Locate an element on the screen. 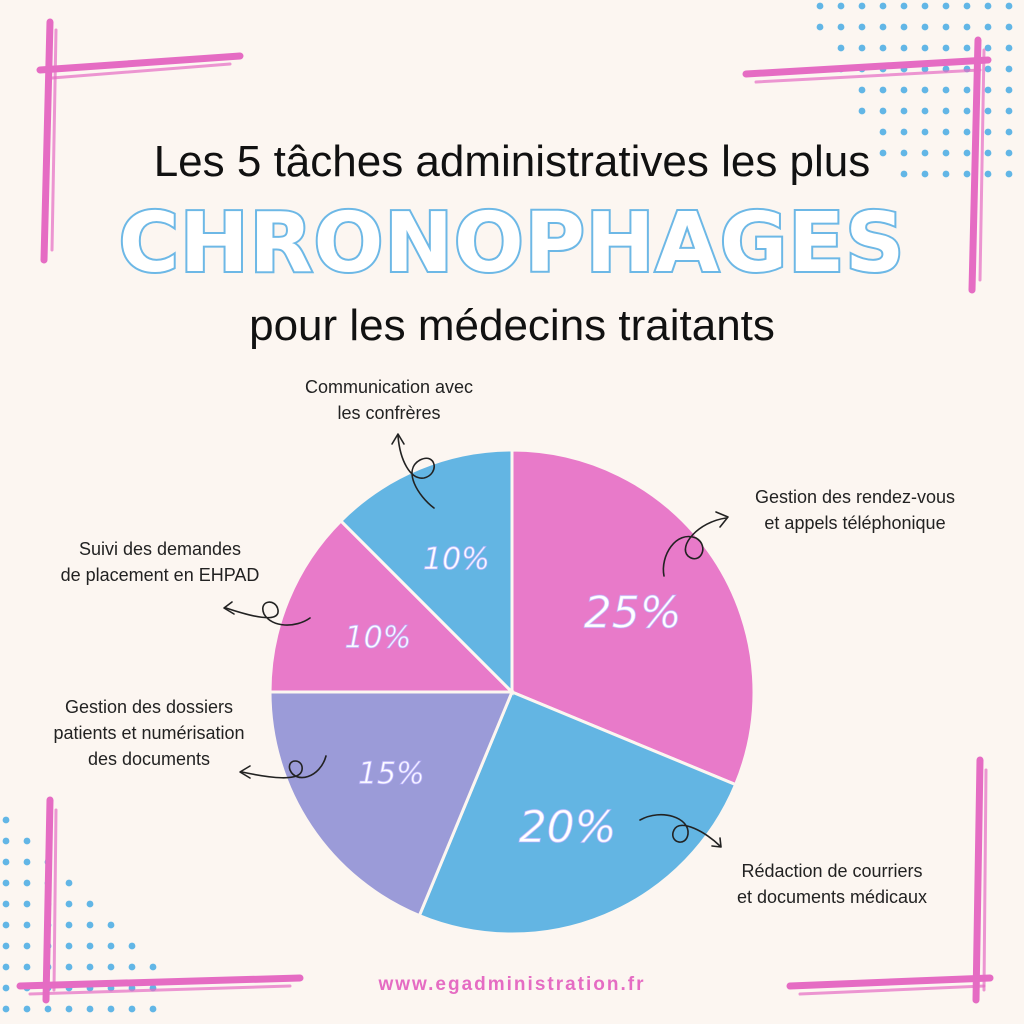  label-dossiers-line-2: patients et numérisation is located at coordinates (149, 733).